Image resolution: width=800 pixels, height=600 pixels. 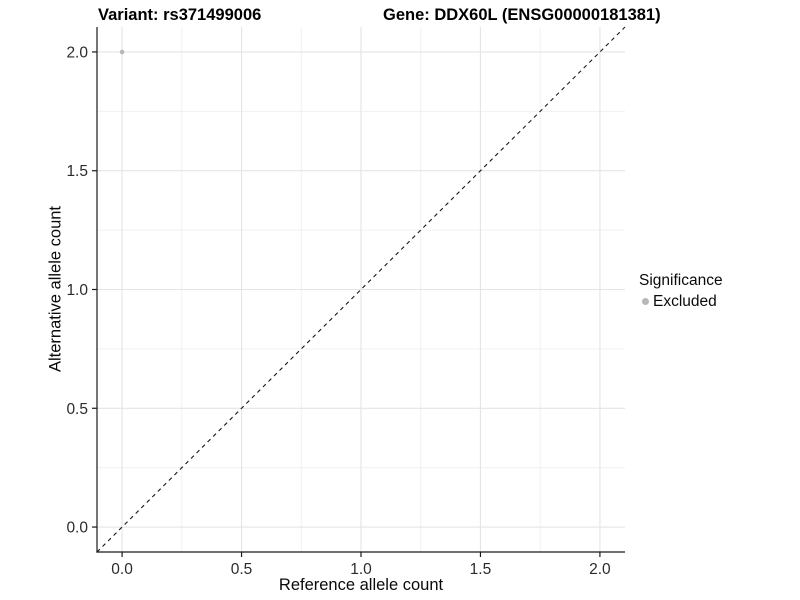 What do you see at coordinates (361, 569) in the screenshot?
I see `x-tick-label: 1.0` at bounding box center [361, 569].